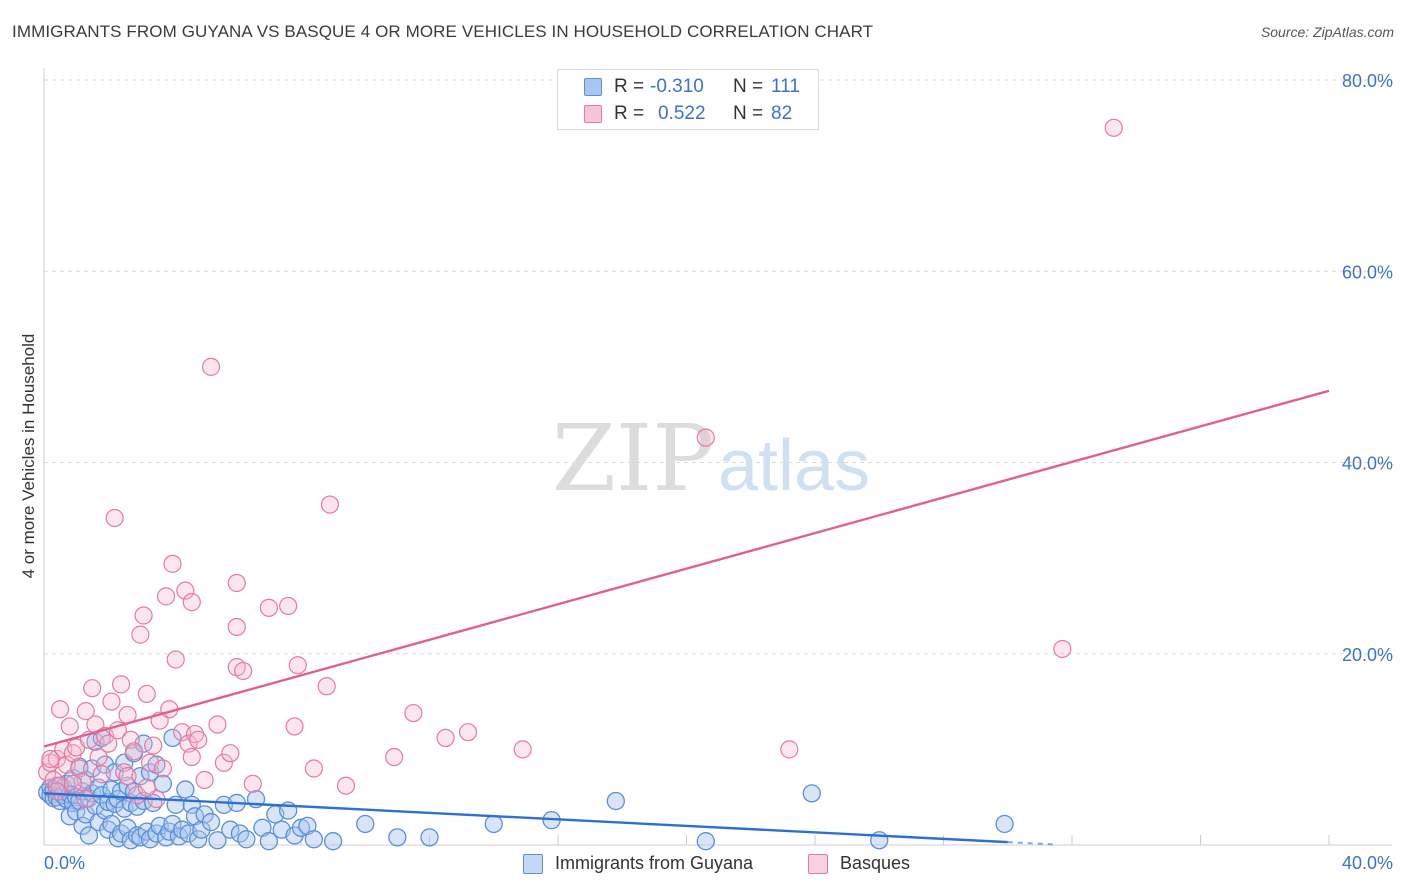 The width and height of the screenshot is (1406, 892). I want to click on legend-r-value: -0.310, so click(677, 86).